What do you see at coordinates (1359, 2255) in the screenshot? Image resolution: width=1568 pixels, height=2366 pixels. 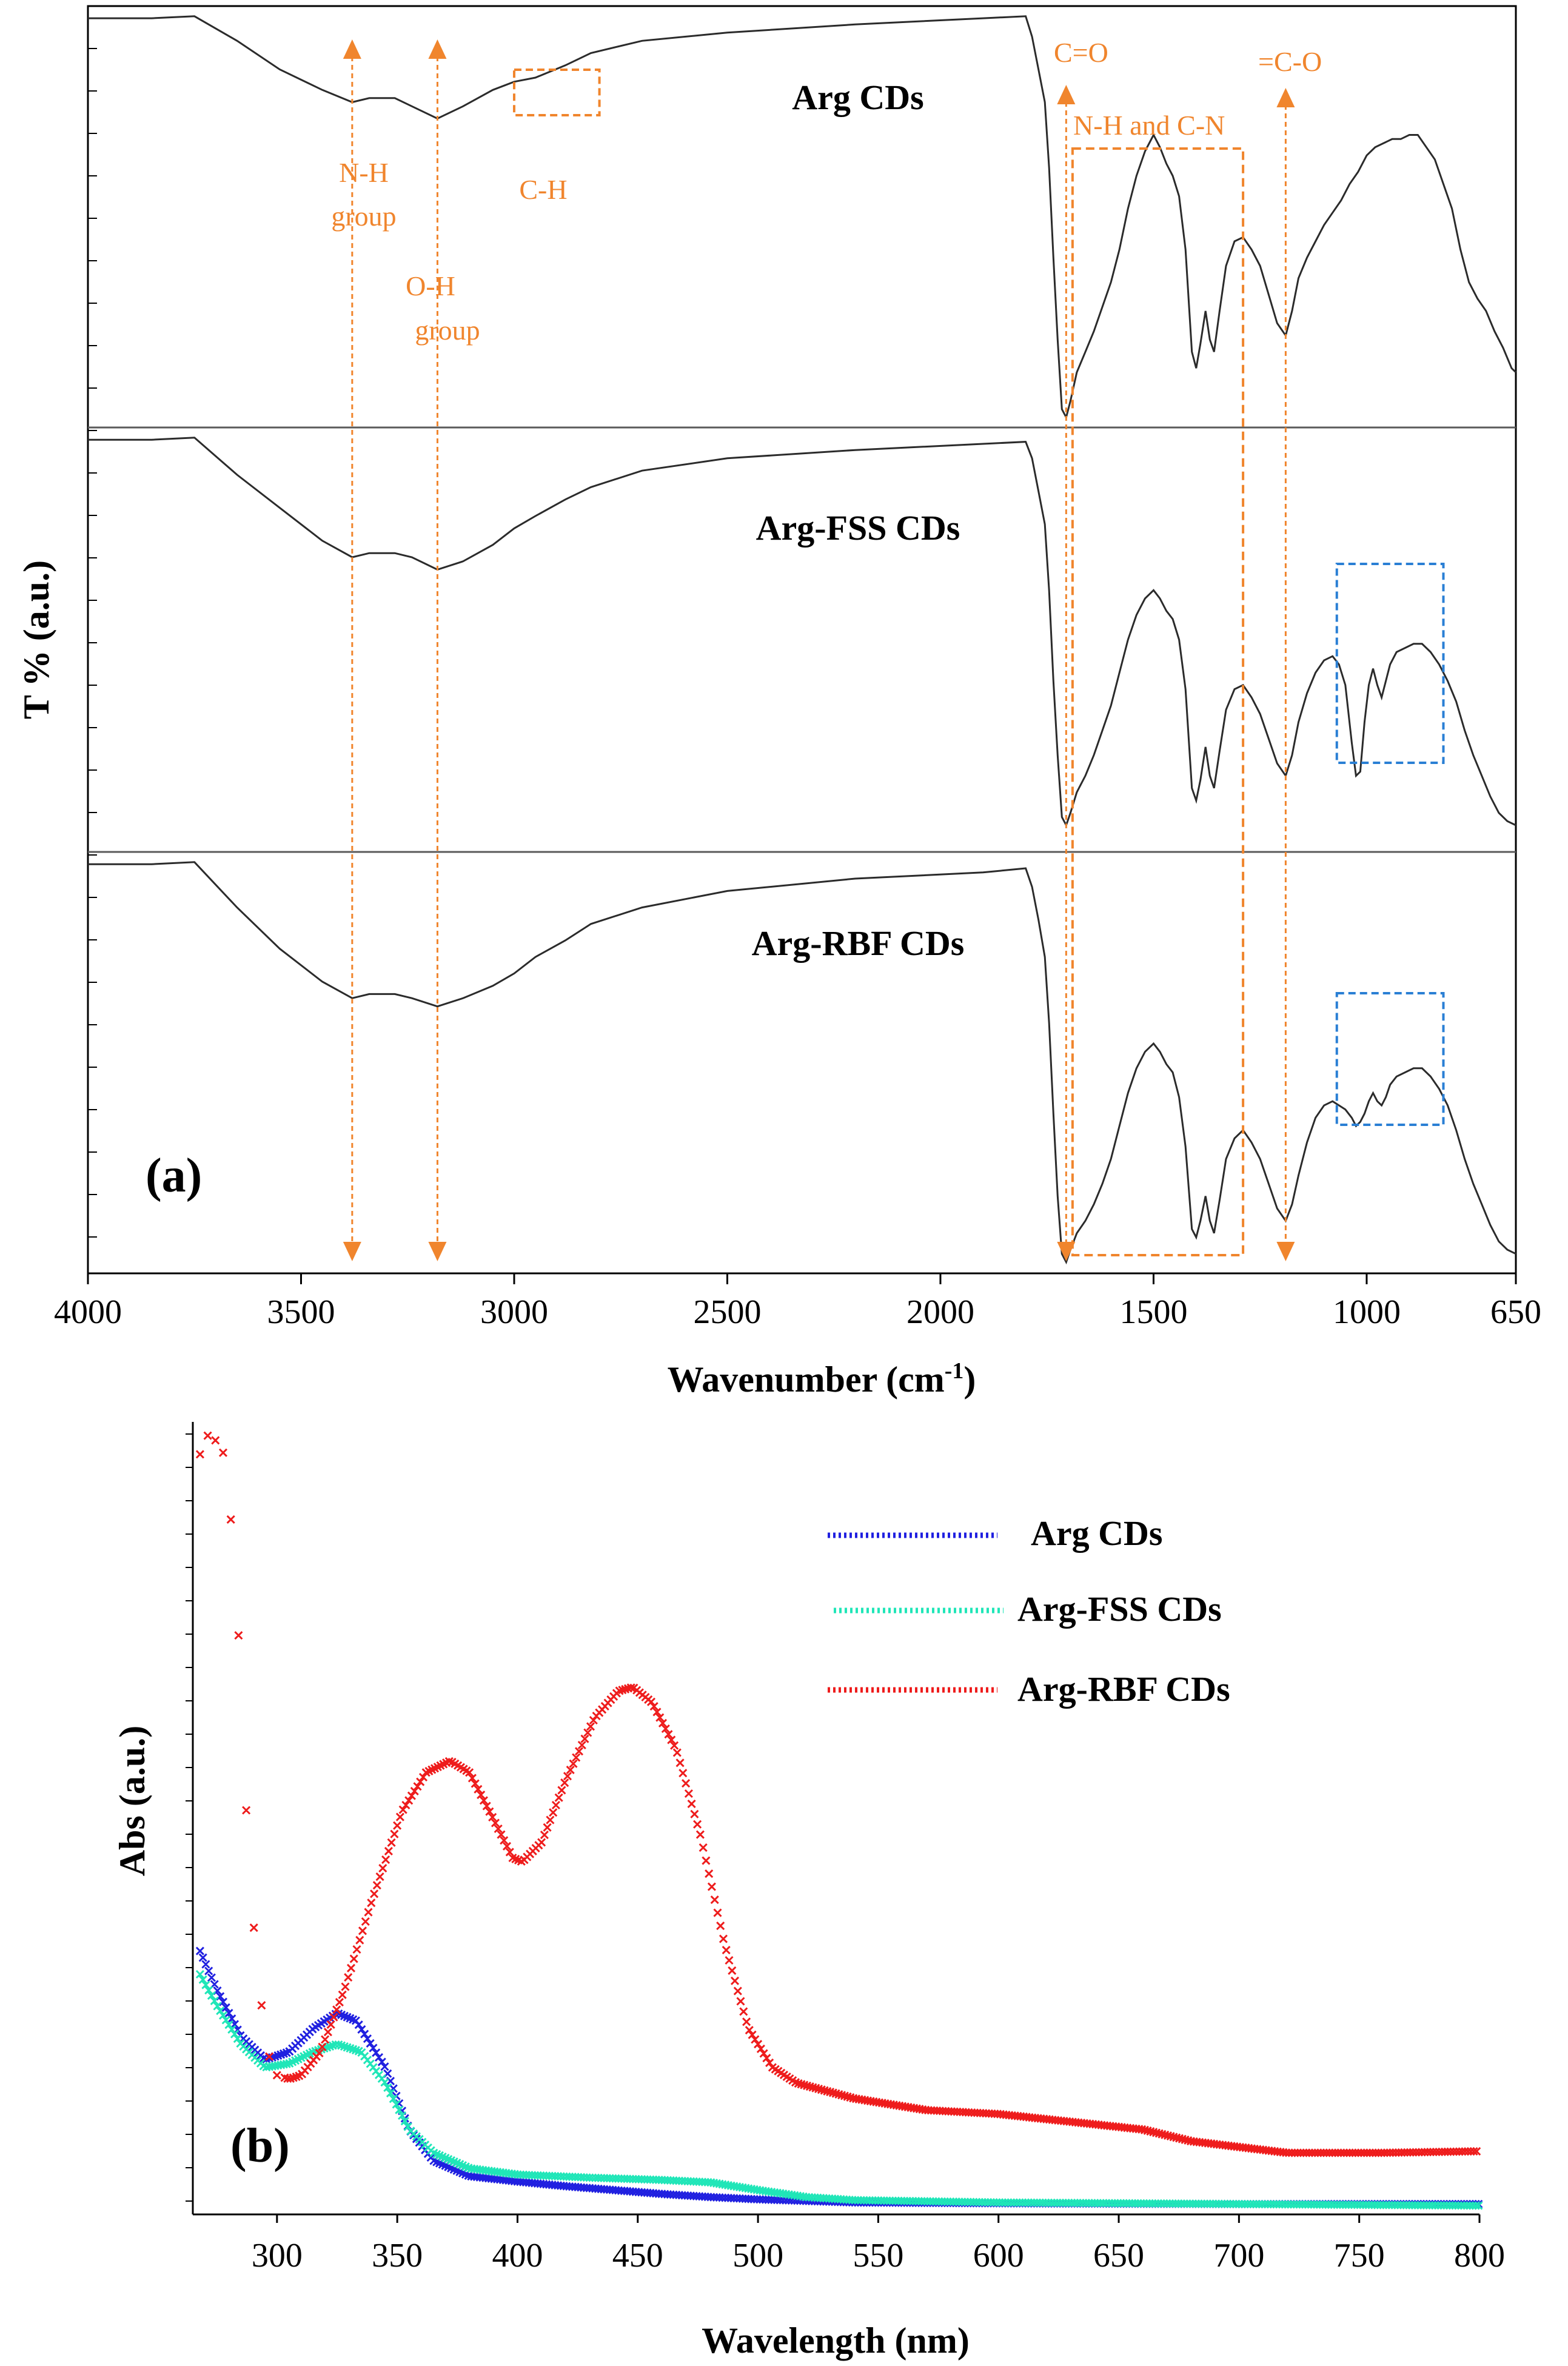 I see `x-tick-label: 750` at bounding box center [1359, 2255].